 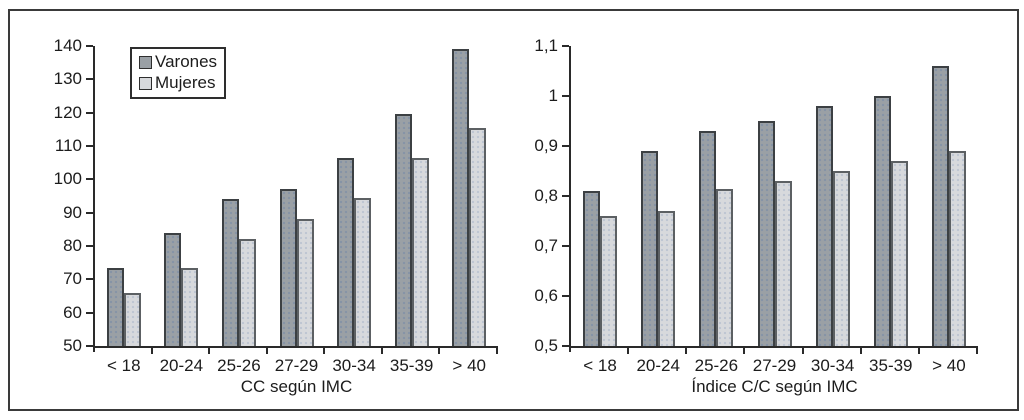 What do you see at coordinates (67, 112) in the screenshot?
I see `y-tick-label: 120` at bounding box center [67, 112].